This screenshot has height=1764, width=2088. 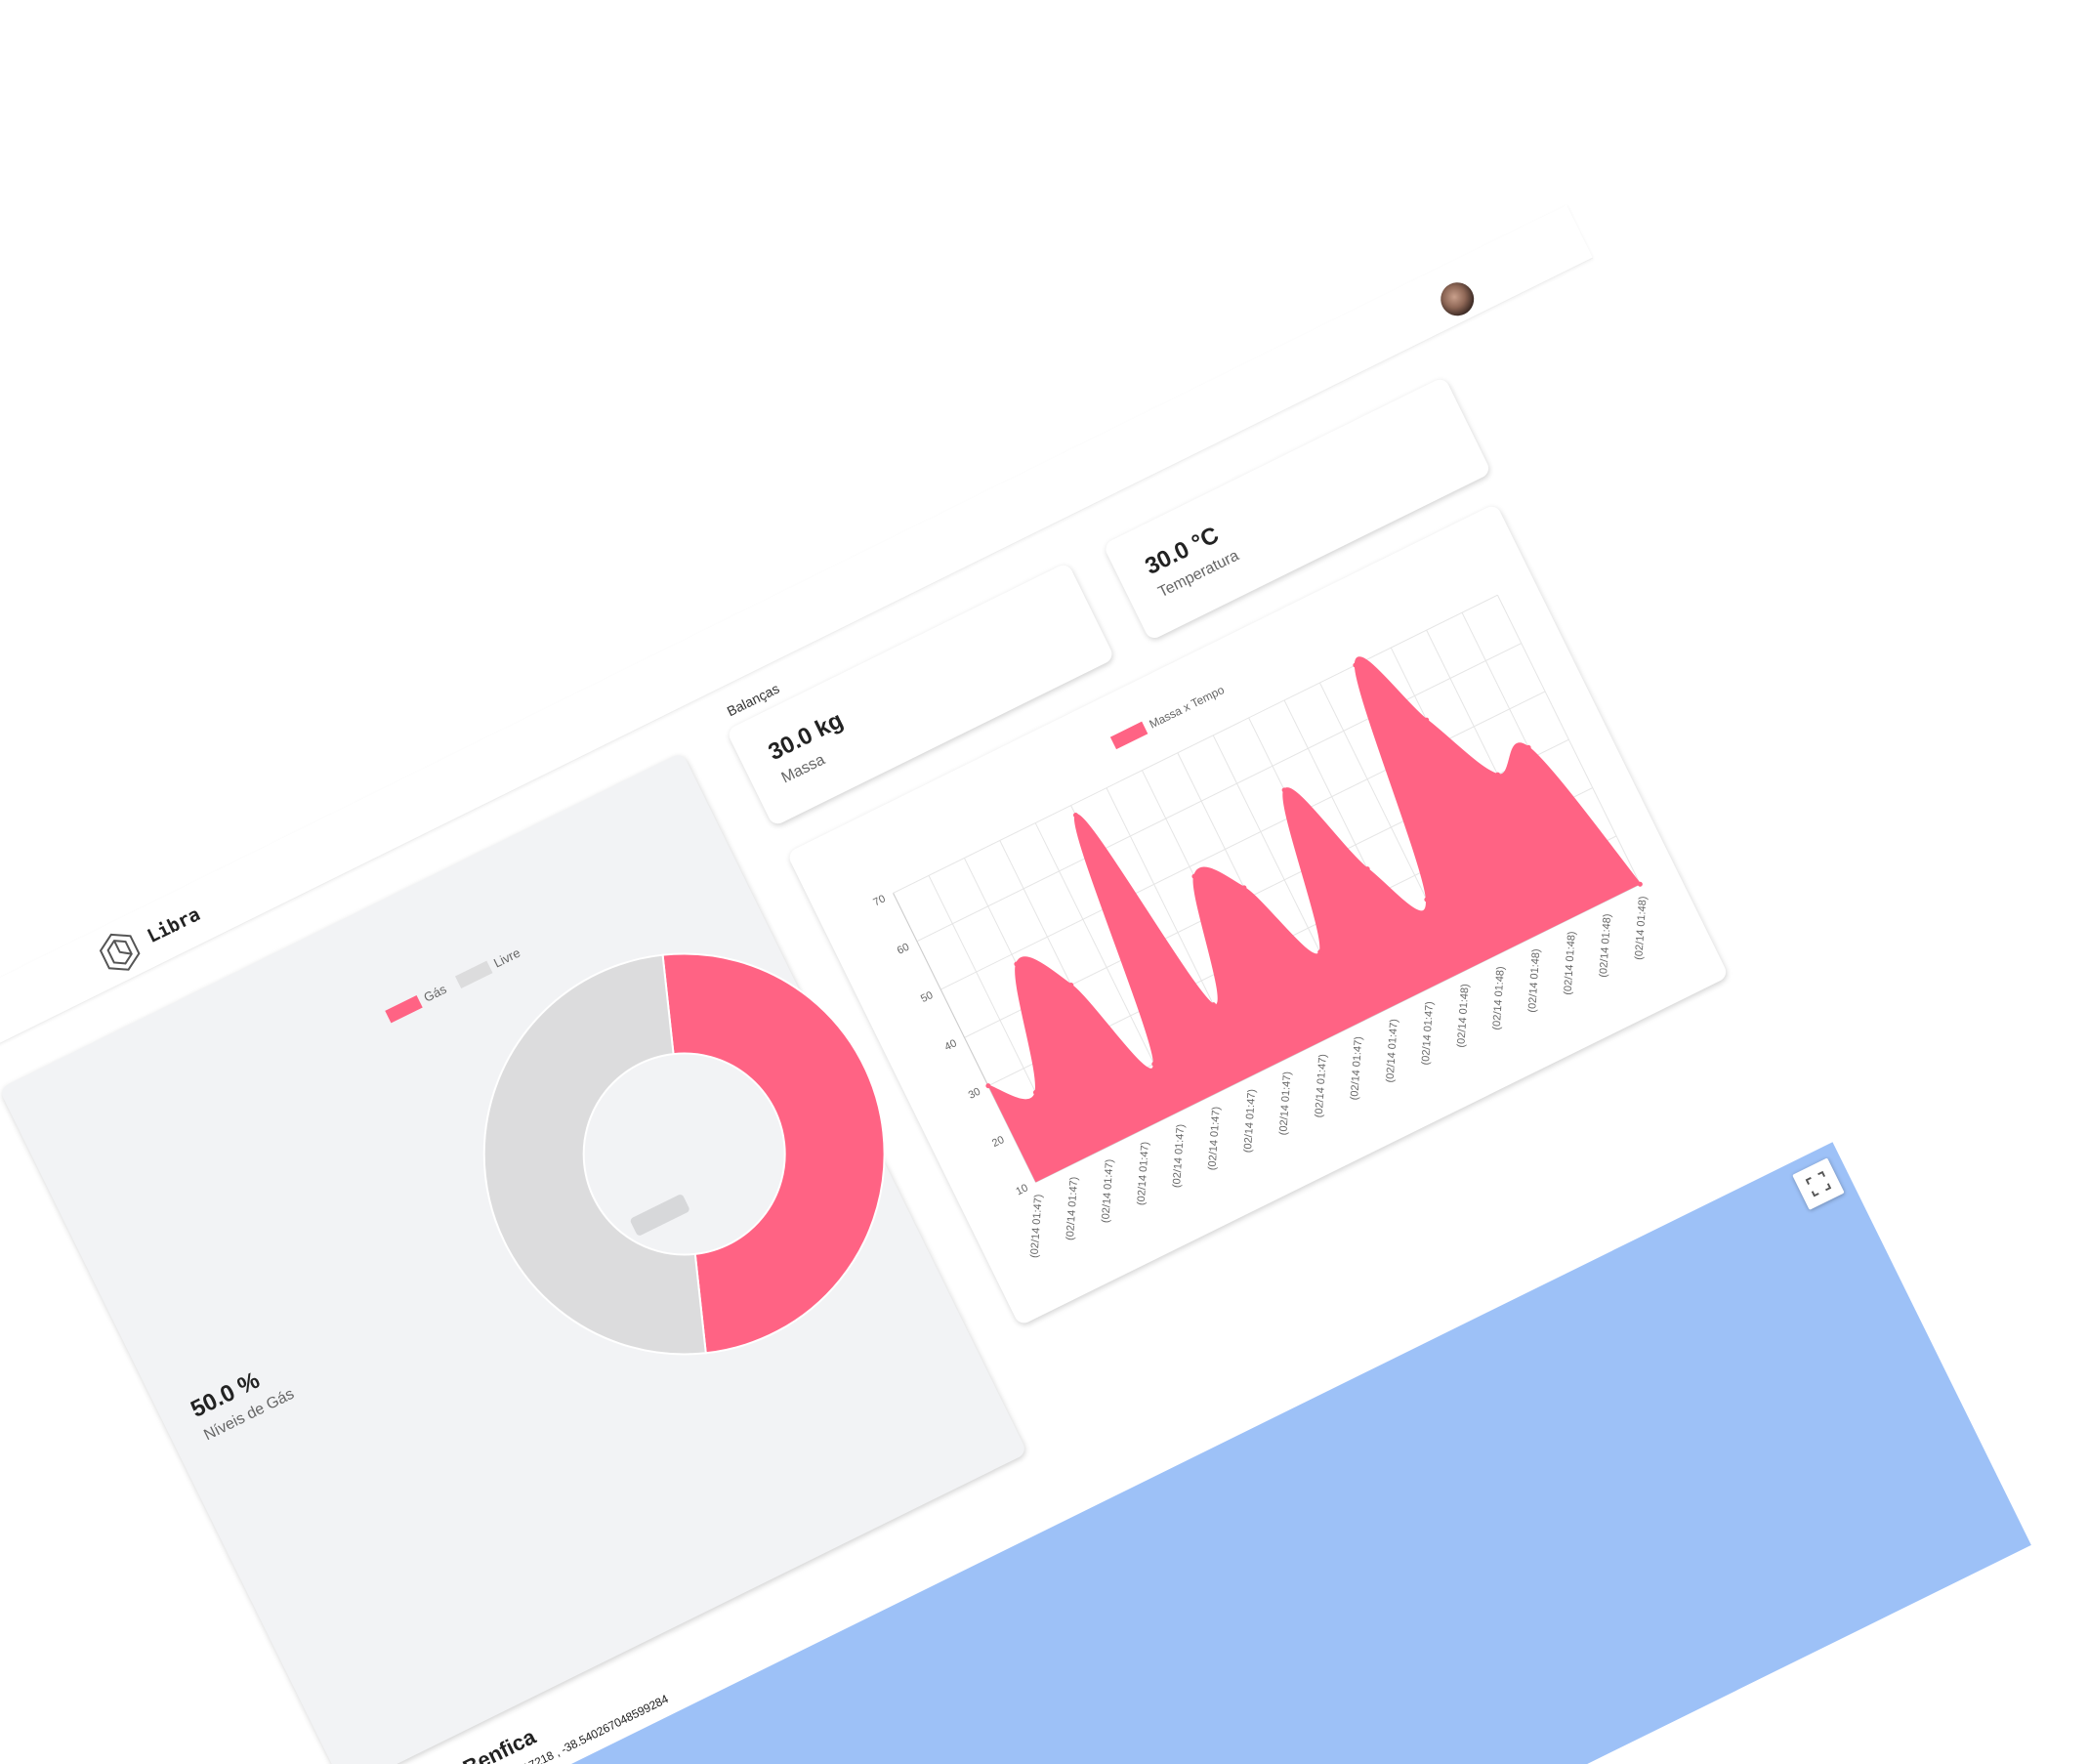 I want to click on y-tick-label: 10, so click(x=1022, y=1189).